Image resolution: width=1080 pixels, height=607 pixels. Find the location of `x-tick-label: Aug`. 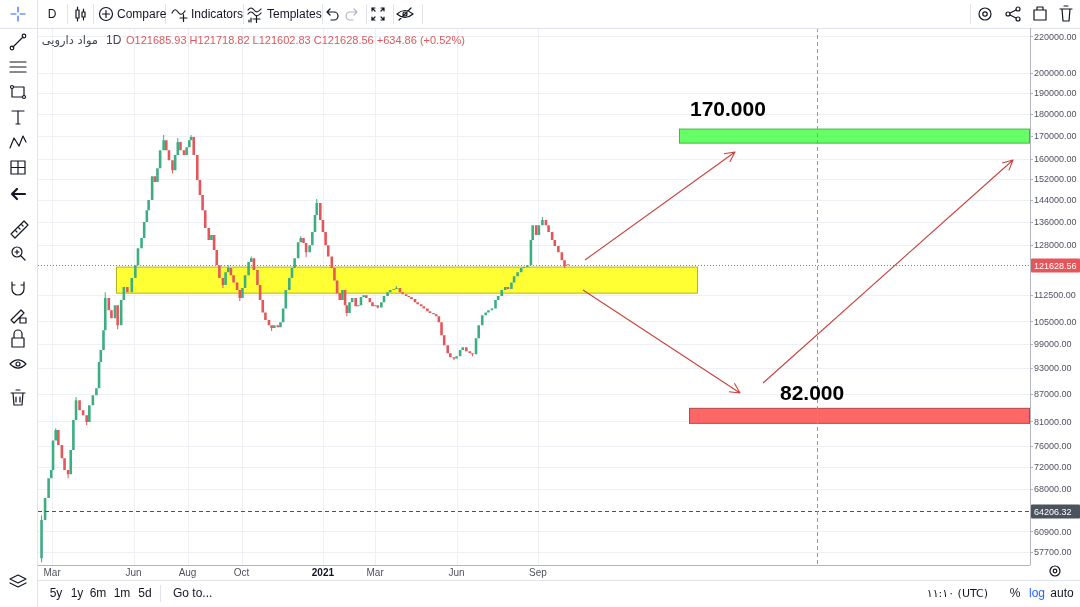

x-tick-label: Aug is located at coordinates (187, 572).